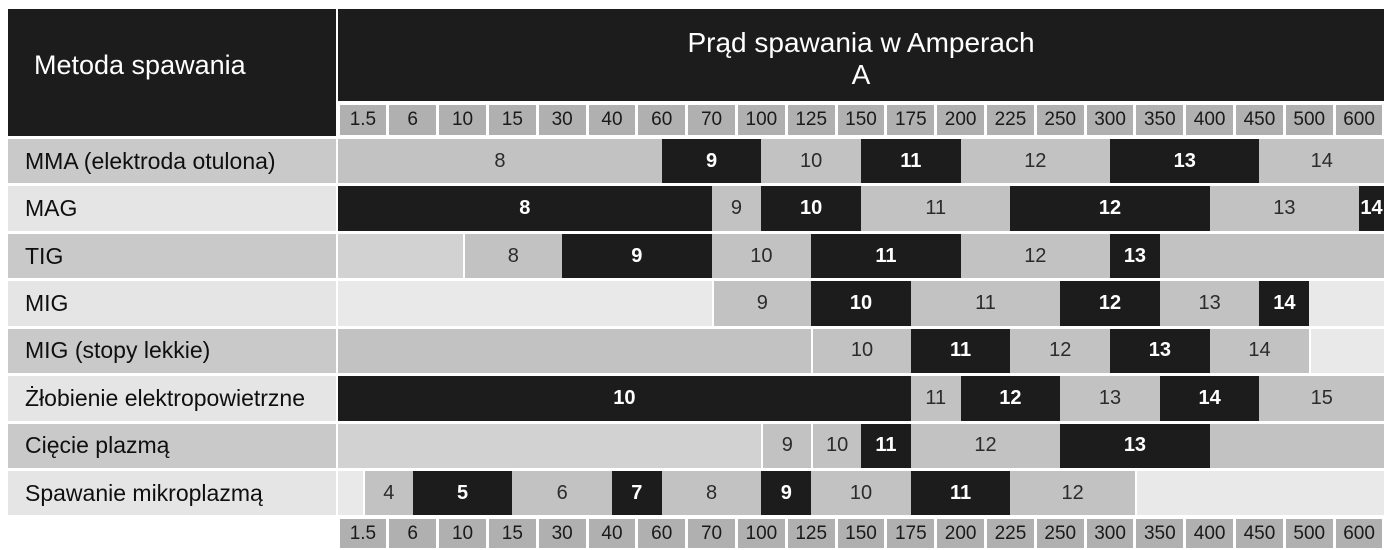 The width and height of the screenshot is (1384, 550). Describe the element at coordinates (172, 303) in the screenshot. I see `method-label: MIG` at that location.